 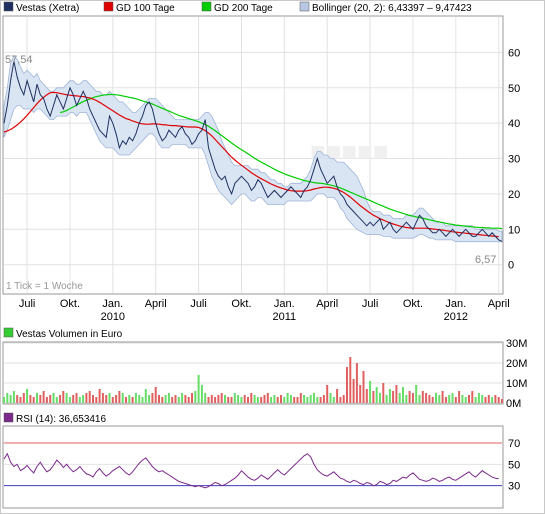 I want to click on series-line-rsi, so click(x=251, y=470).